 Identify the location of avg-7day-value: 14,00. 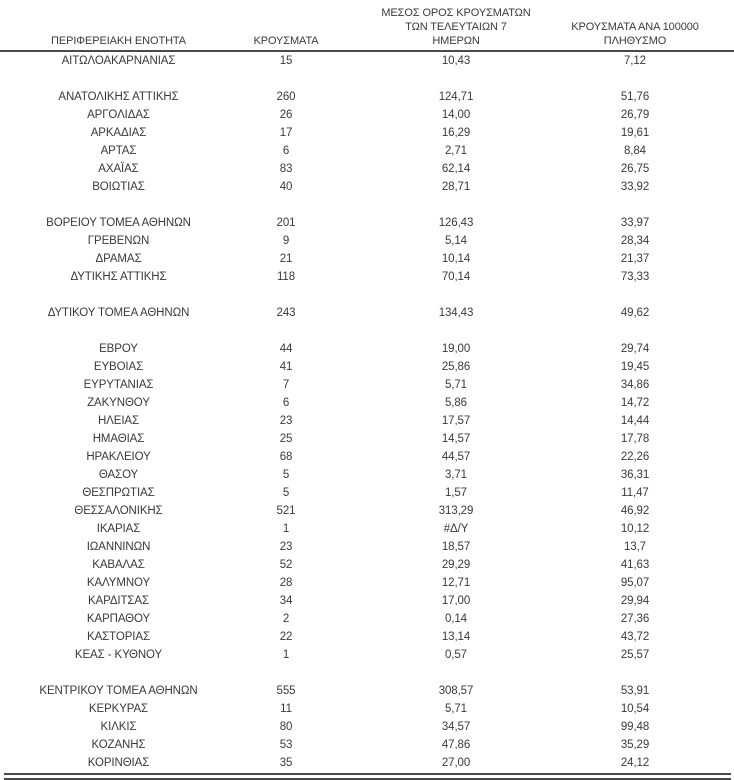
(456, 115).